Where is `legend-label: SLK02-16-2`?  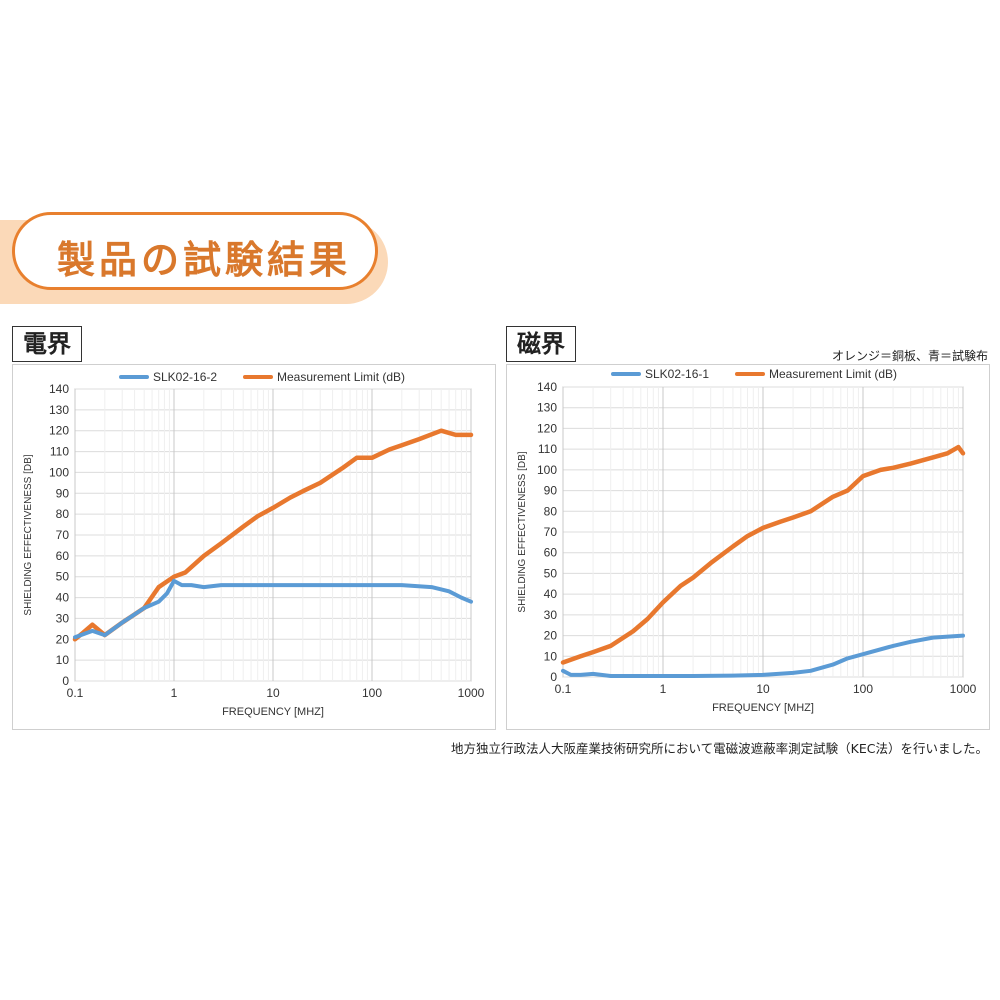
legend-label: SLK02-16-2 is located at coordinates (185, 377).